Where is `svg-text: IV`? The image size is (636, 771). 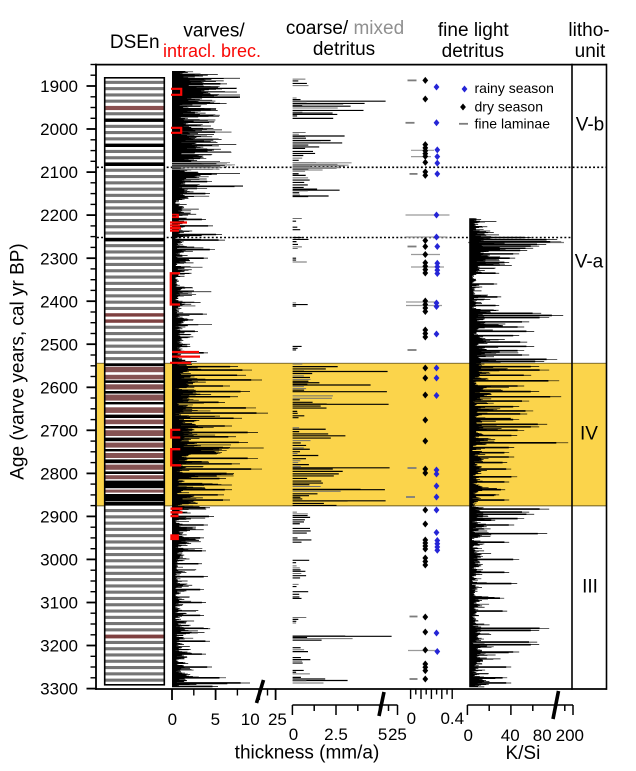 svg-text: IV is located at coordinates (589, 434).